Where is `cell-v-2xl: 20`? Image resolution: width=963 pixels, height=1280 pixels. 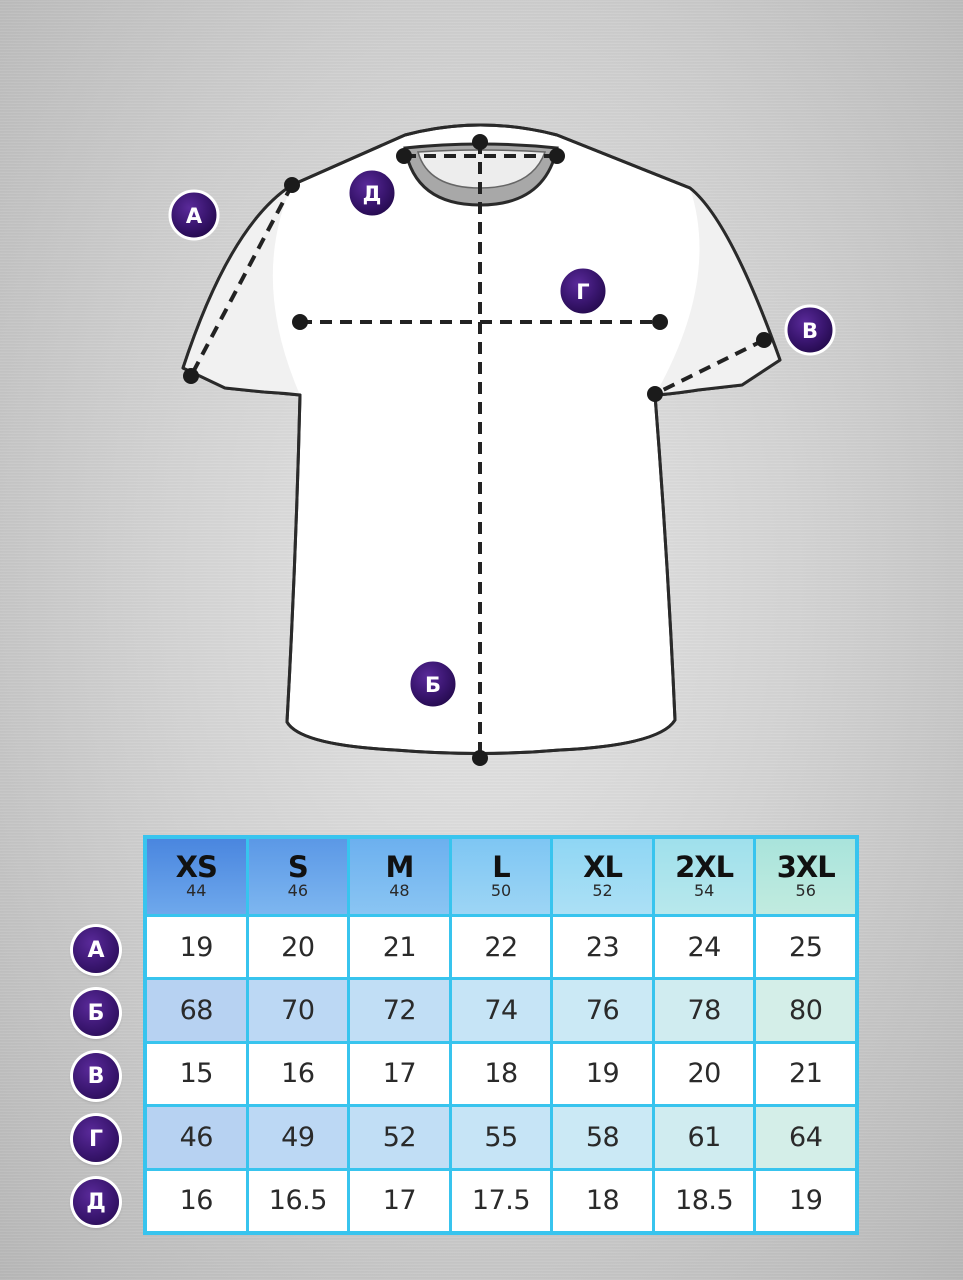
cell-v-2xl: 20 is located at coordinates (704, 1074).